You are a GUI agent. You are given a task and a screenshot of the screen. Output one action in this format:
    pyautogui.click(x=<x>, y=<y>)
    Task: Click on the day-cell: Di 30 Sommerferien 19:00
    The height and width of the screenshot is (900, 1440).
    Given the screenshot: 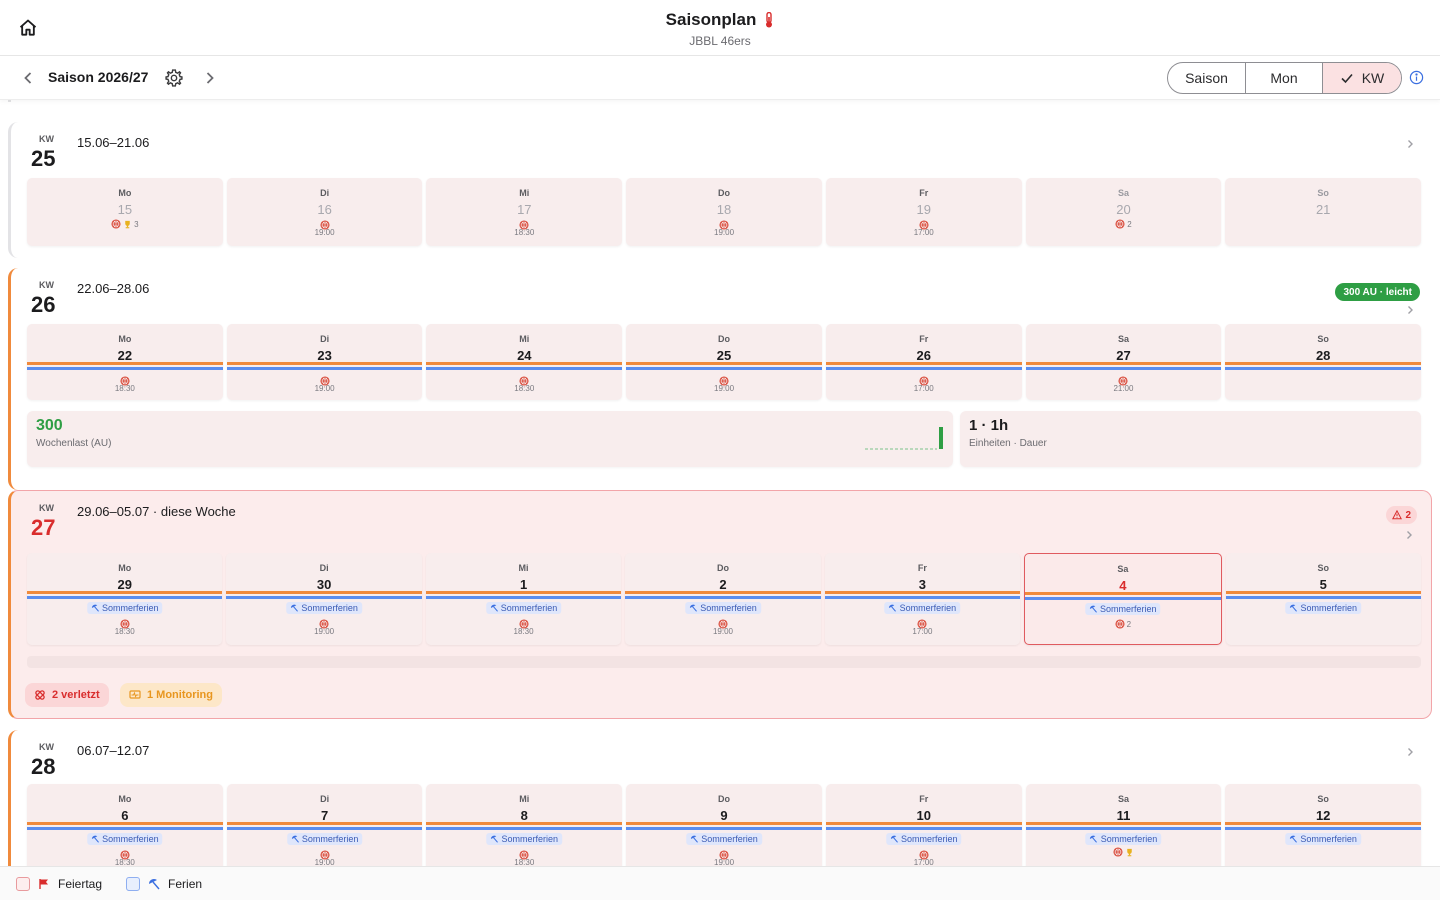 What is the action you would take?
    pyautogui.click(x=324, y=599)
    